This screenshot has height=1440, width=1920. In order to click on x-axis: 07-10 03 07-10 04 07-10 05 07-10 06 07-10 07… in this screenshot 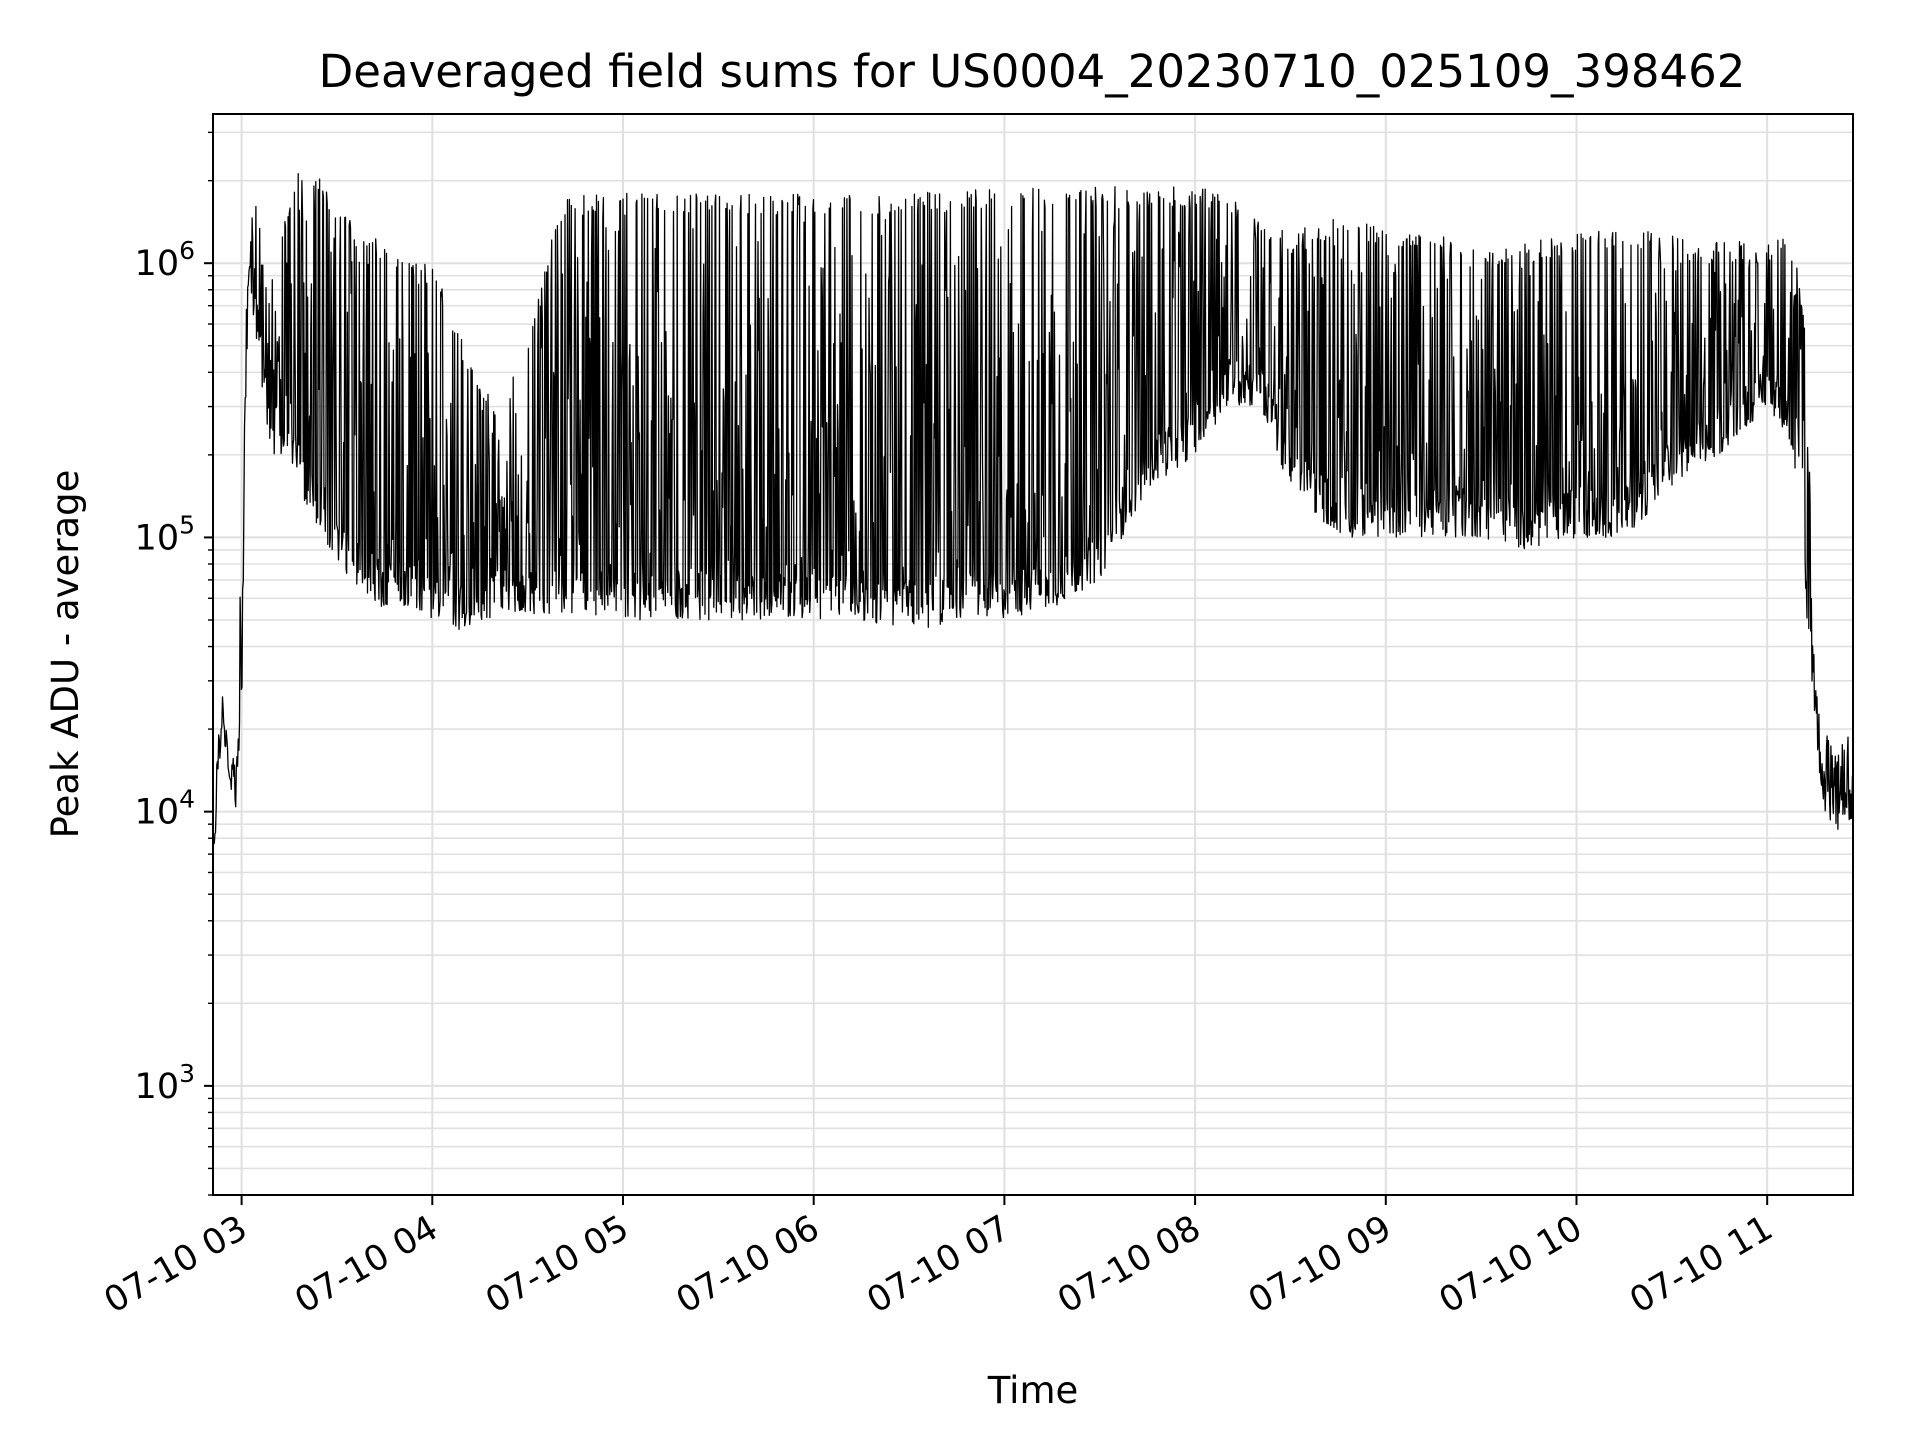, I will do `click(939, 1258)`.